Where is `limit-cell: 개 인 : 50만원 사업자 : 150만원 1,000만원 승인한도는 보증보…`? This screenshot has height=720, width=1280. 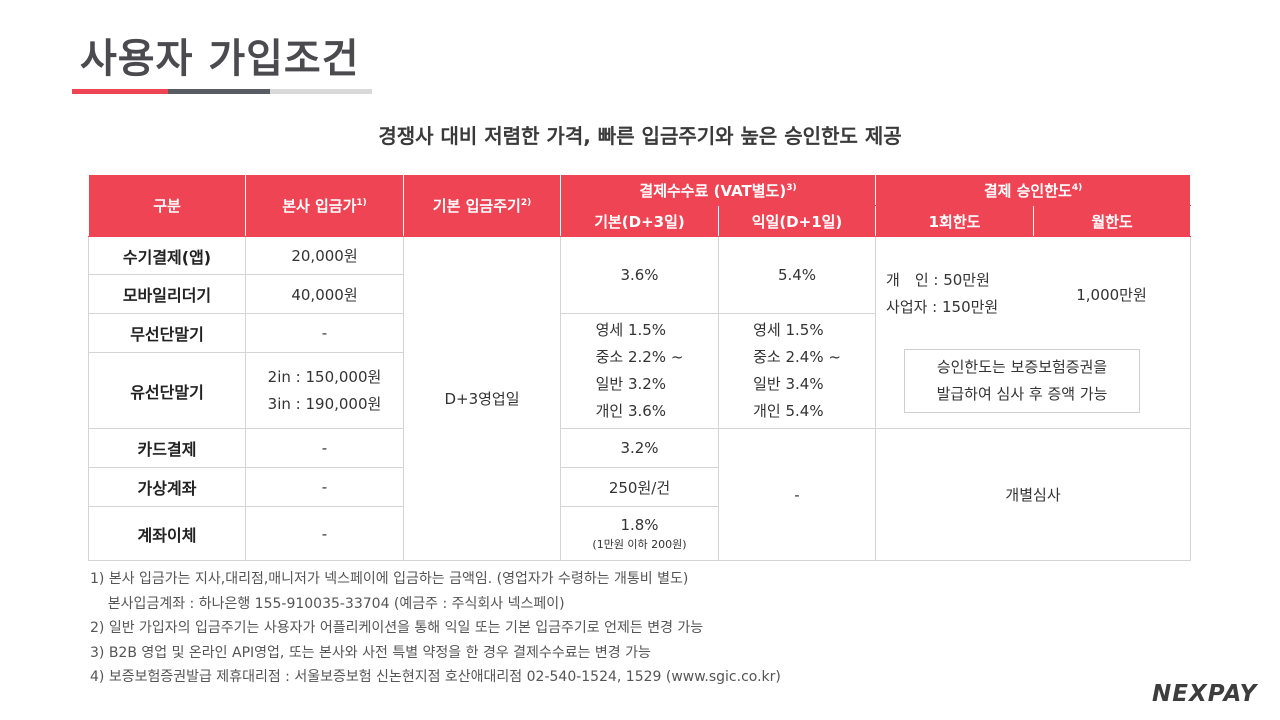 limit-cell: 개 인 : 50만원 사업자 : 150만원 1,000만원 승인한도는 보증보… is located at coordinates (1033, 332).